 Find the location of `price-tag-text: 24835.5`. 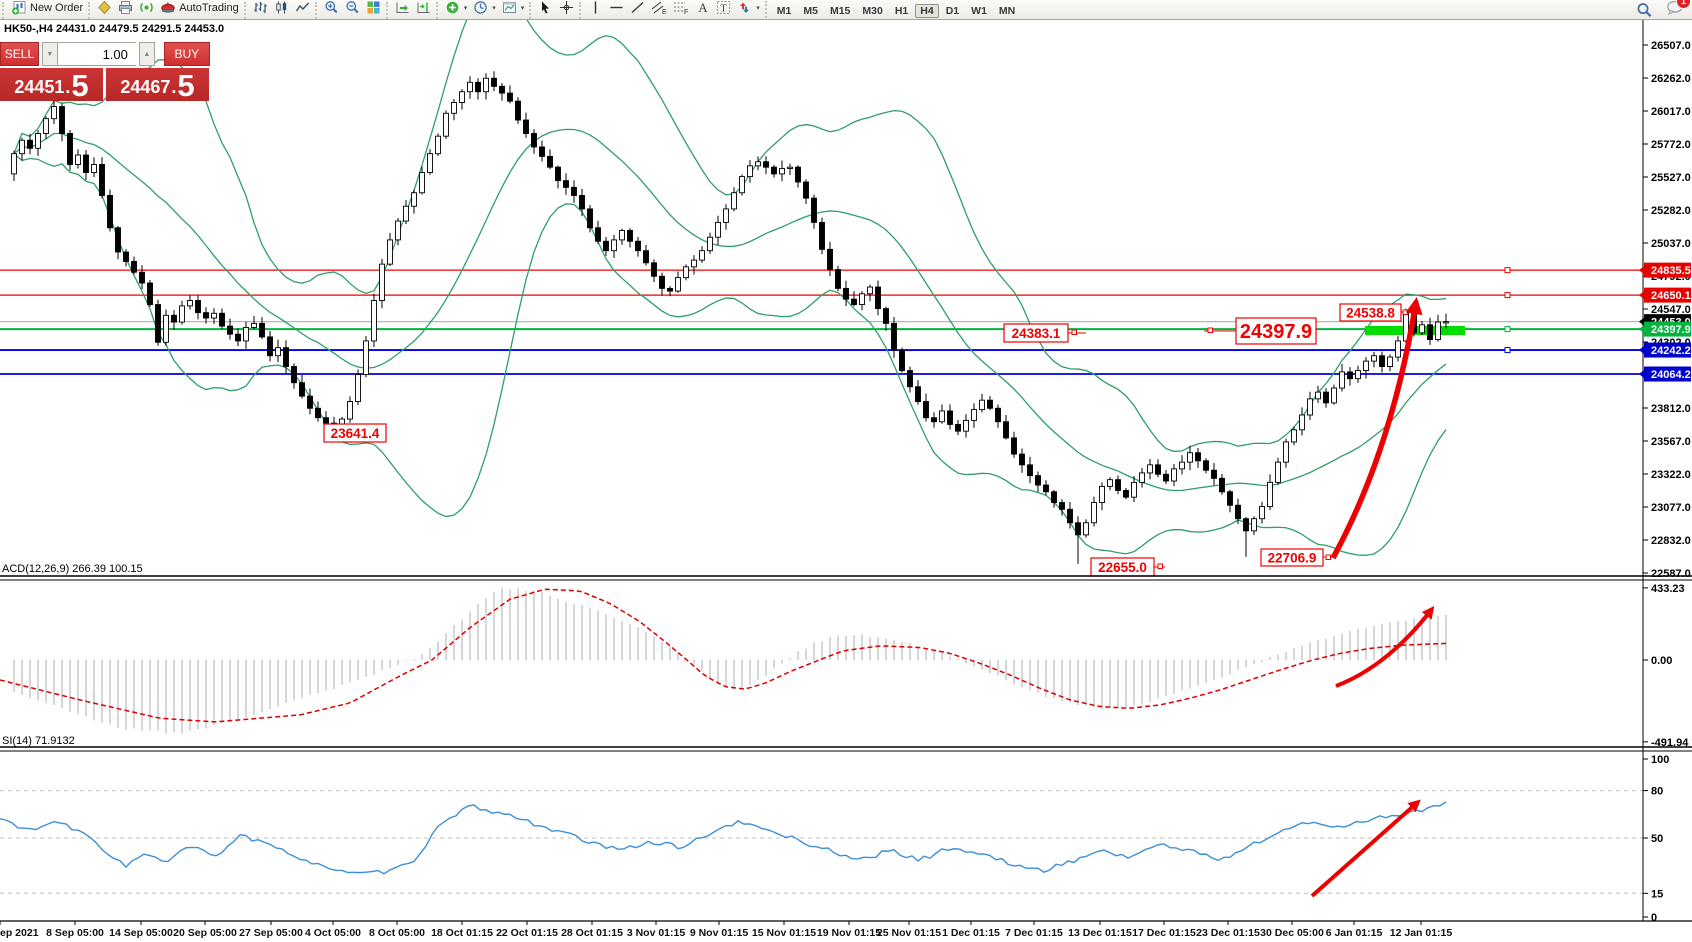

price-tag-text: 24835.5 is located at coordinates (1671, 271).